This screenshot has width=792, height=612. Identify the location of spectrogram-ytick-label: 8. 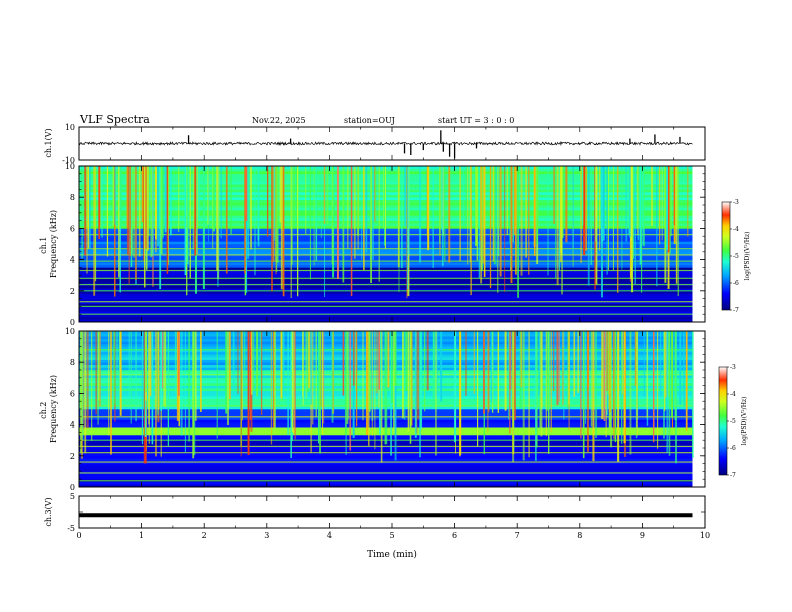
(72, 362).